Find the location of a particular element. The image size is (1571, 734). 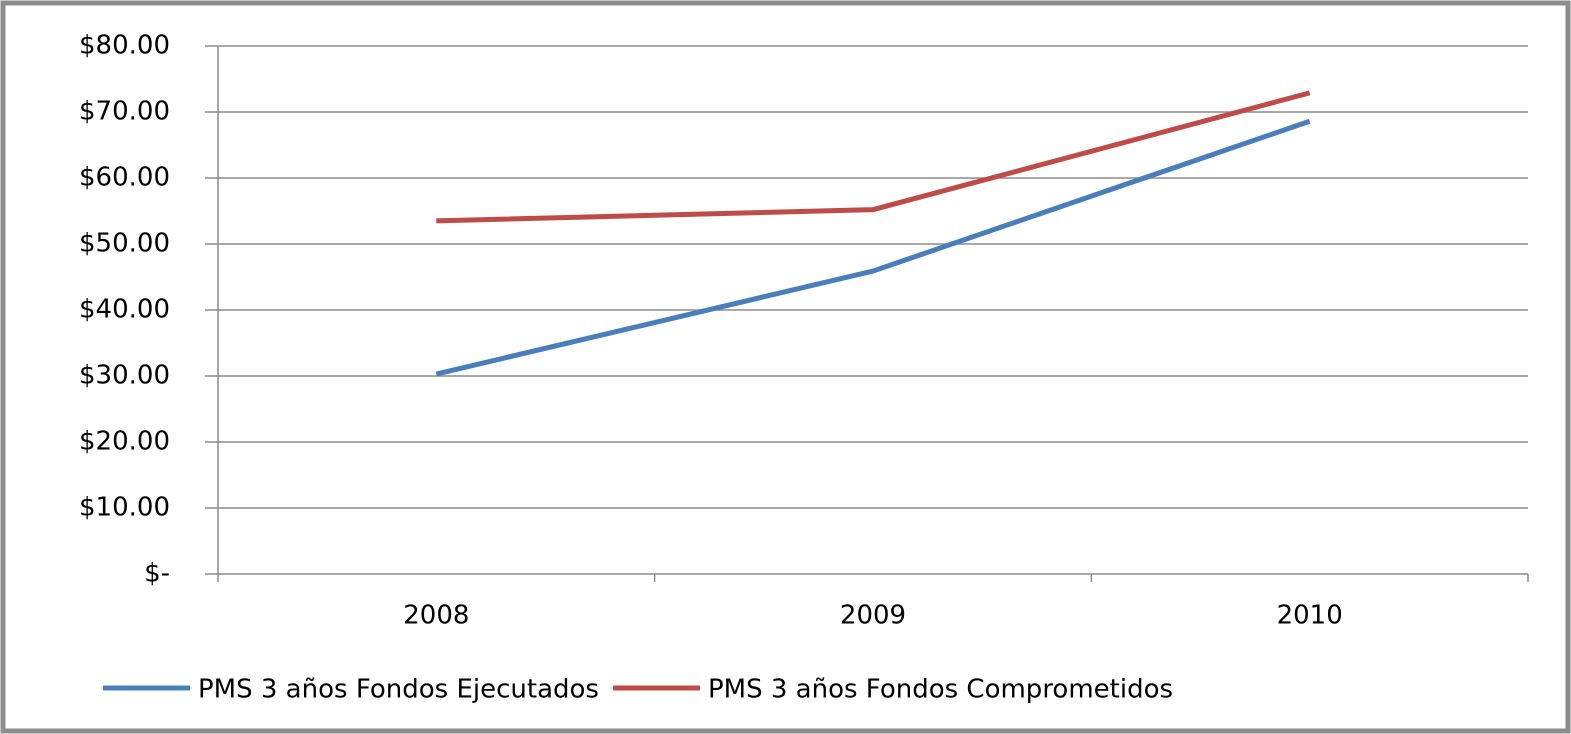

series-line is located at coordinates (873, 157).